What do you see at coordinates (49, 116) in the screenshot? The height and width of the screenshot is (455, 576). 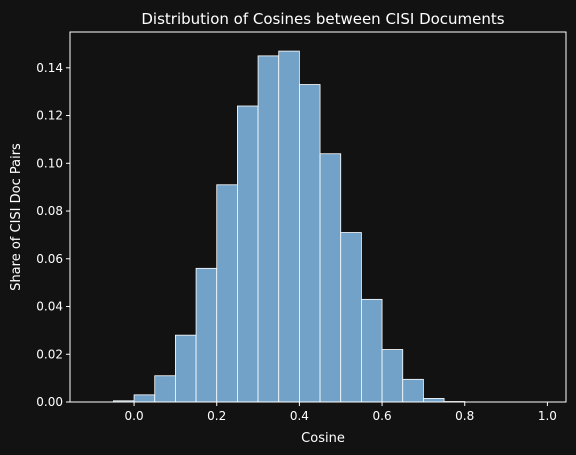 I see `y-tick-label: 0.12` at bounding box center [49, 116].